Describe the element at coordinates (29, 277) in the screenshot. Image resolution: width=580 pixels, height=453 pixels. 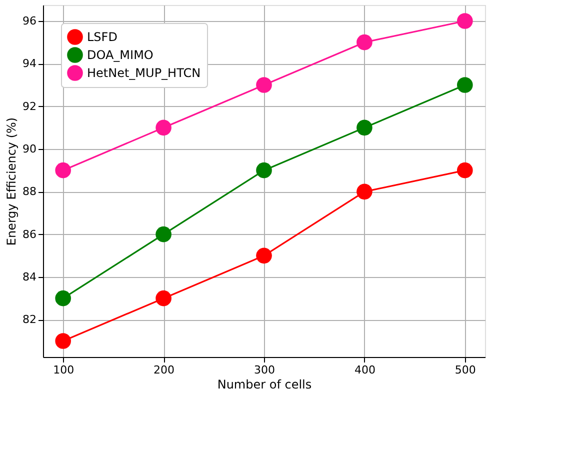
I see `y-tick-label: 84` at that location.